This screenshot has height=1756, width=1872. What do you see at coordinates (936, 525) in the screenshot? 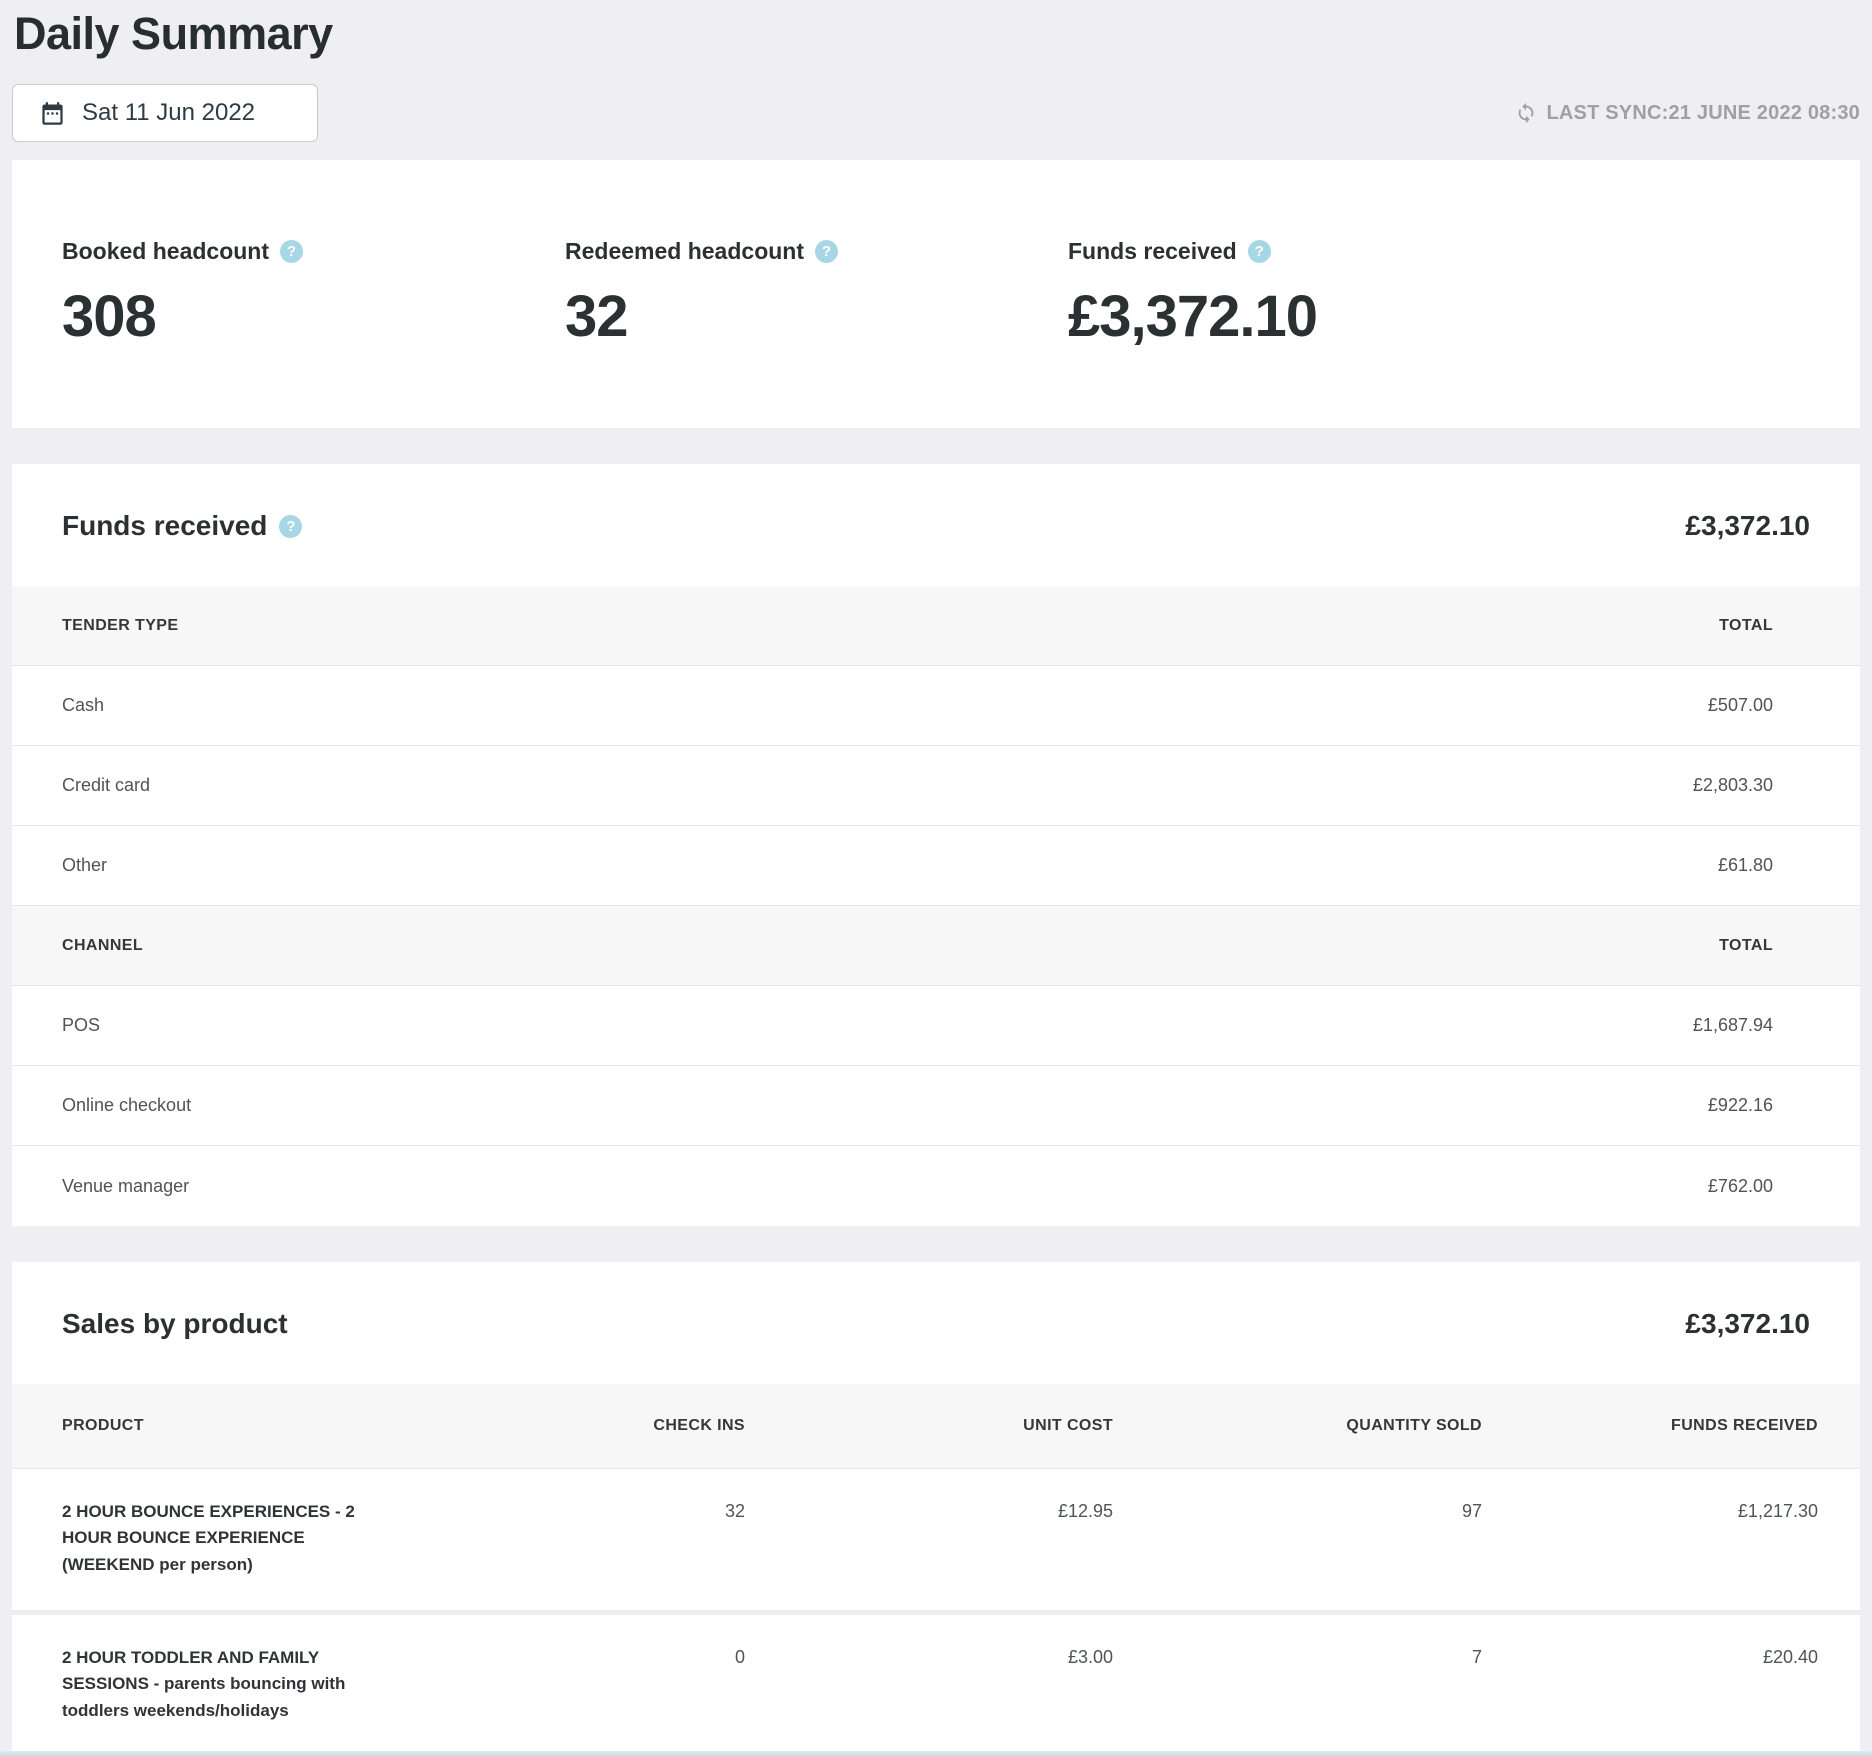
I see `funds-received-header: Funds received ? £3,372.10` at bounding box center [936, 525].